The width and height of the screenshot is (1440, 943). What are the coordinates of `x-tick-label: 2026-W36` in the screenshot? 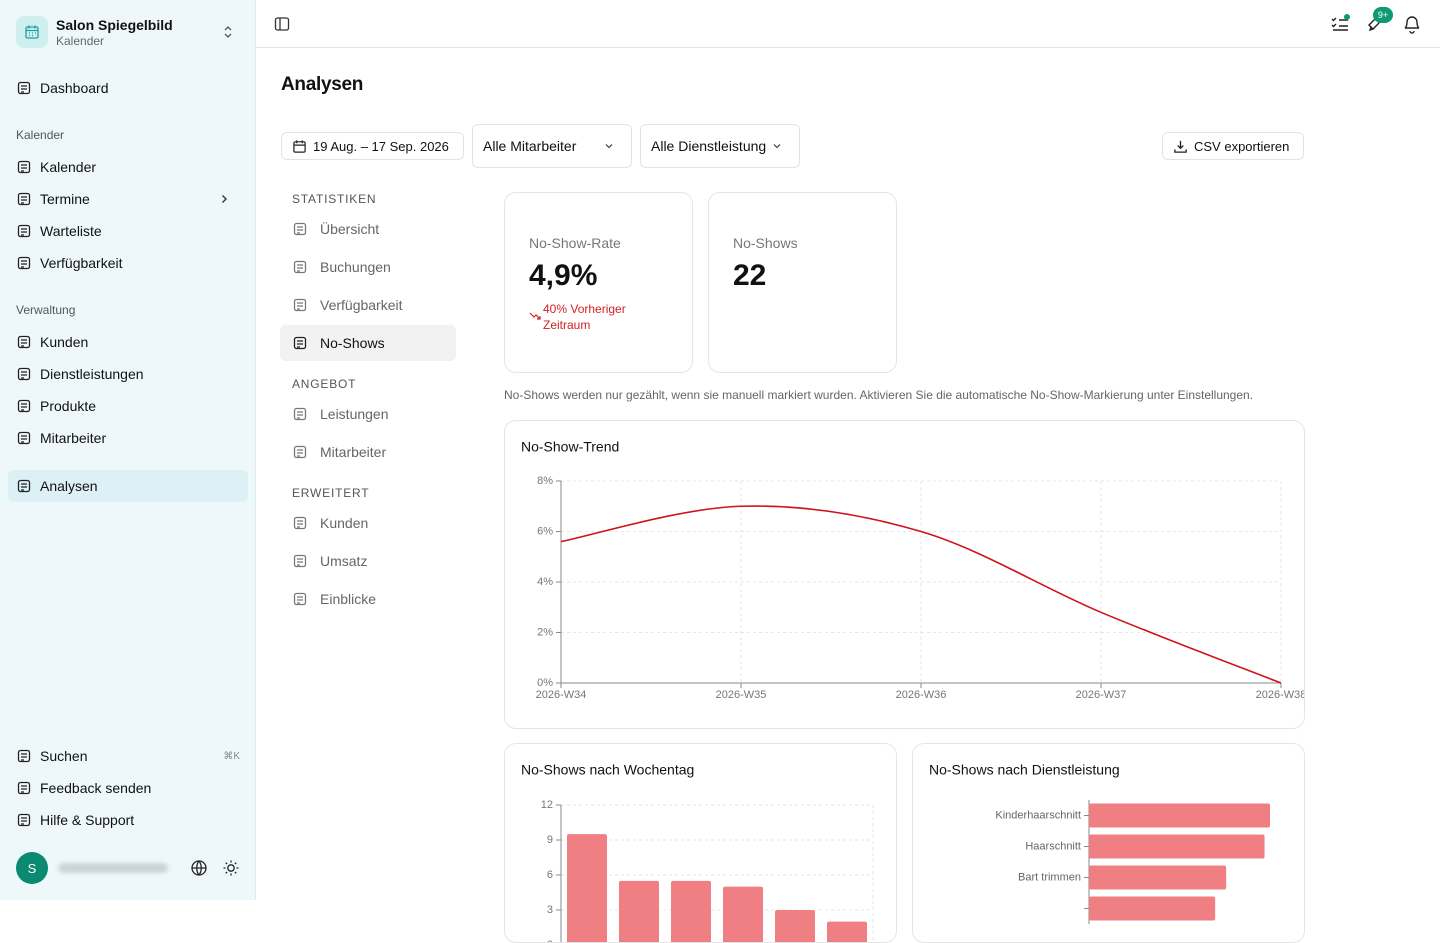 It's located at (921, 695).